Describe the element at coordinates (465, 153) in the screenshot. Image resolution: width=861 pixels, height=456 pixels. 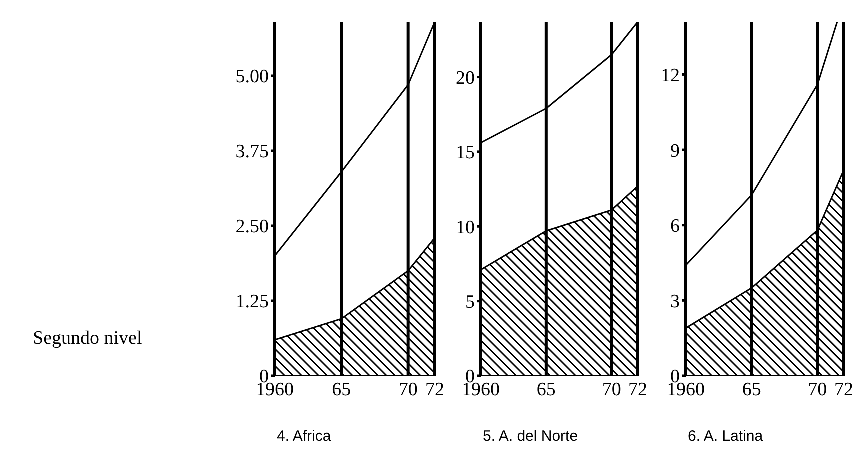
I see `y-tick-label: 15` at that location.